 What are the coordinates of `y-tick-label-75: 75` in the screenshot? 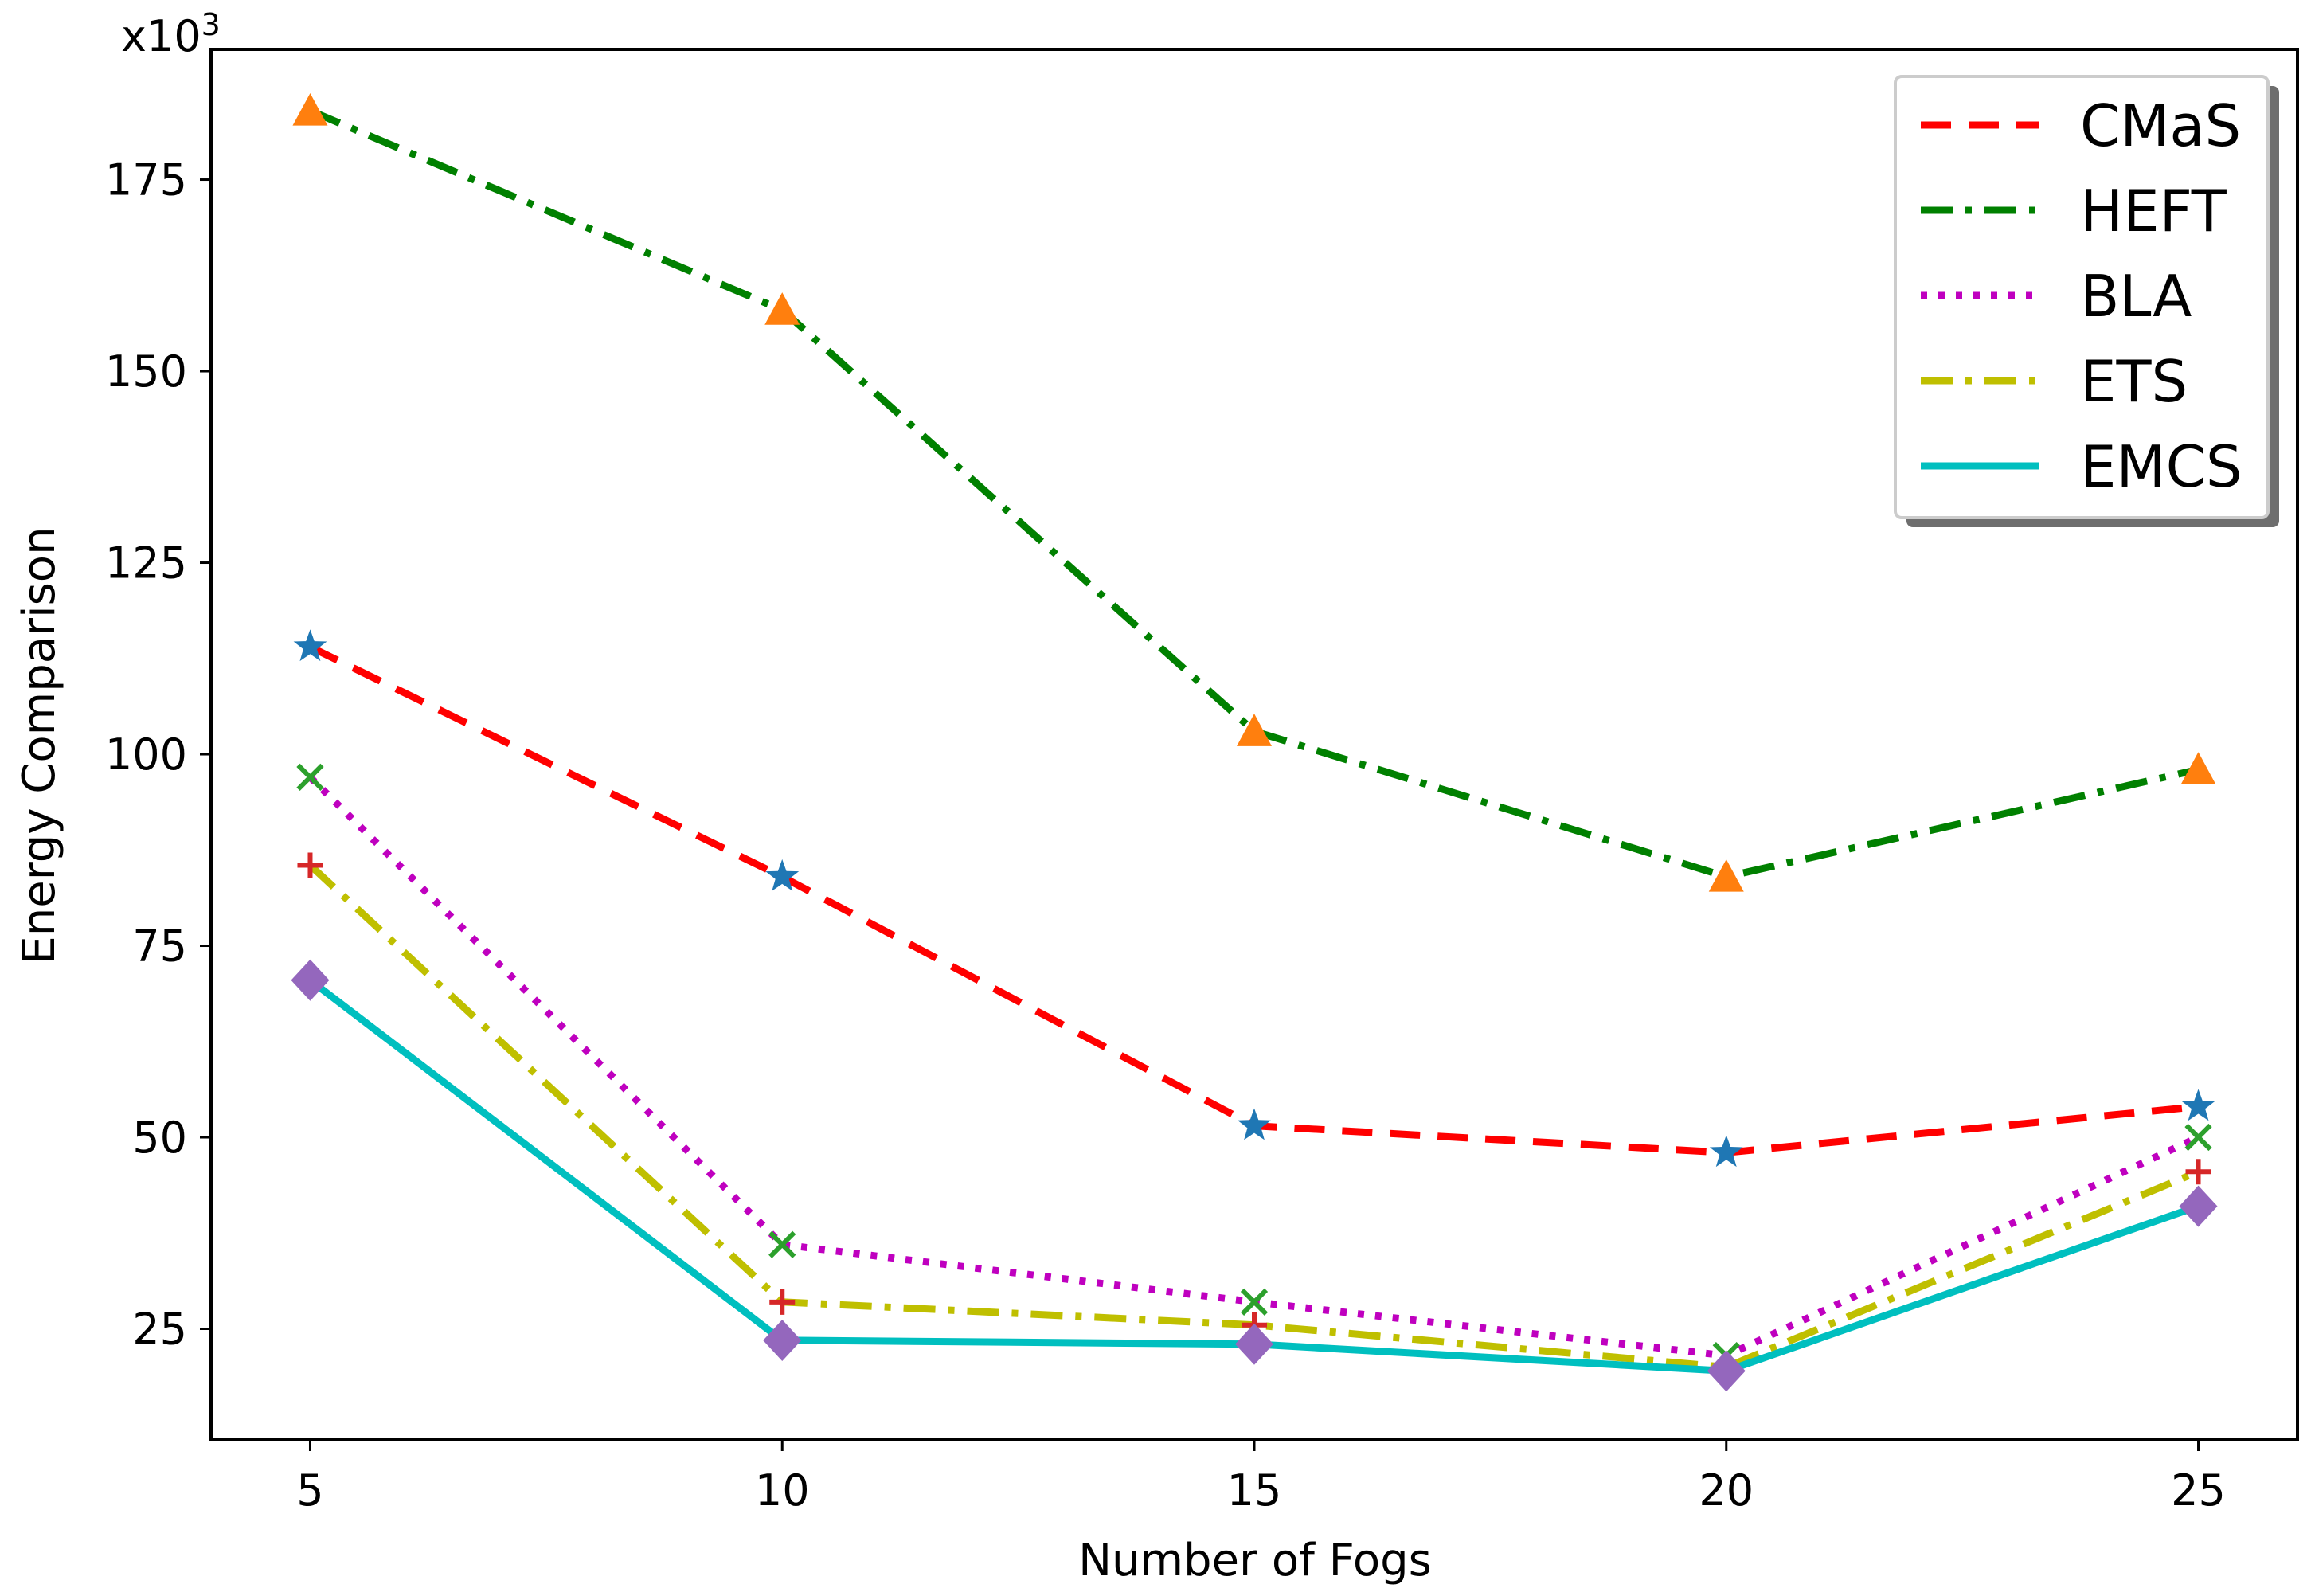 It's located at (160, 946).